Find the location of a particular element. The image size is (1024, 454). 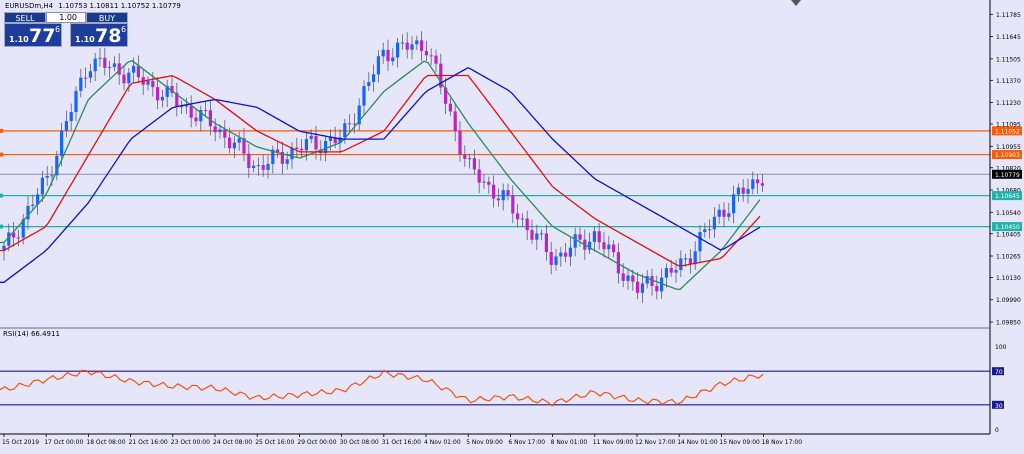

bid-price-tag is located at coordinates (1007, 174).